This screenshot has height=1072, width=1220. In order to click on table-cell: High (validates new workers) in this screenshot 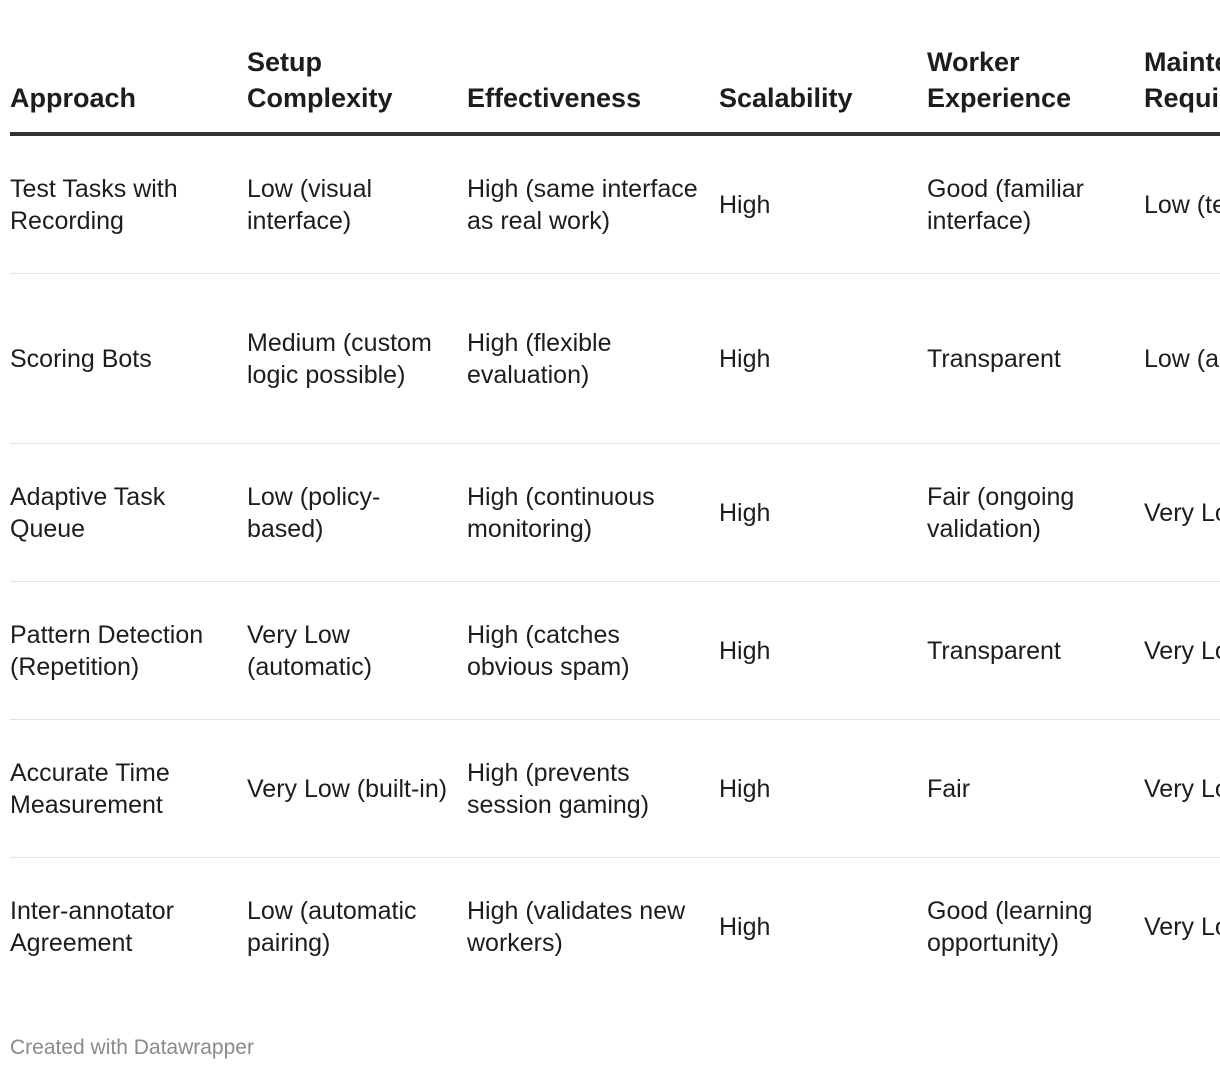, I will do `click(576, 926)`.